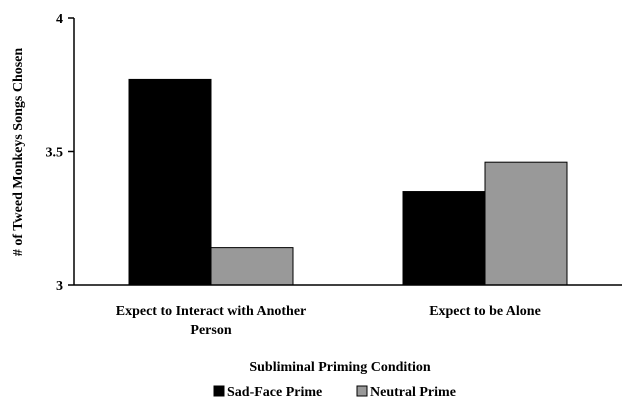  What do you see at coordinates (339, 367) in the screenshot?
I see `x-axis-title: Subliminal Priming Condition` at bounding box center [339, 367].